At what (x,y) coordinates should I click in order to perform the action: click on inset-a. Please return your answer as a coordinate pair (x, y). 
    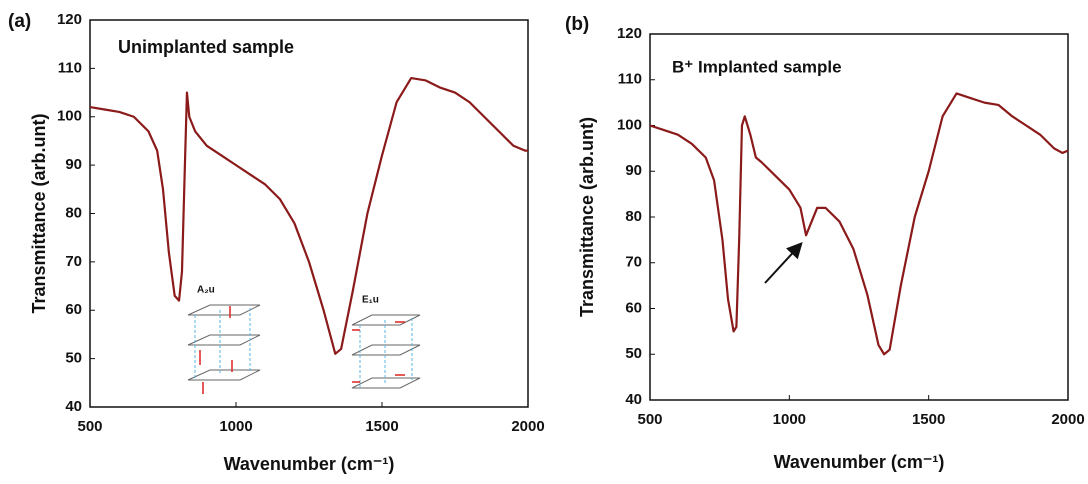
    Looking at the image, I should click on (224, 349).